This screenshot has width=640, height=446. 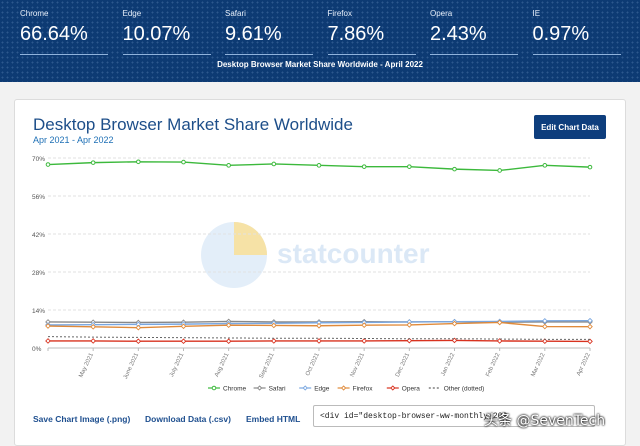 I want to click on legend-label: Edge, so click(x=322, y=389).